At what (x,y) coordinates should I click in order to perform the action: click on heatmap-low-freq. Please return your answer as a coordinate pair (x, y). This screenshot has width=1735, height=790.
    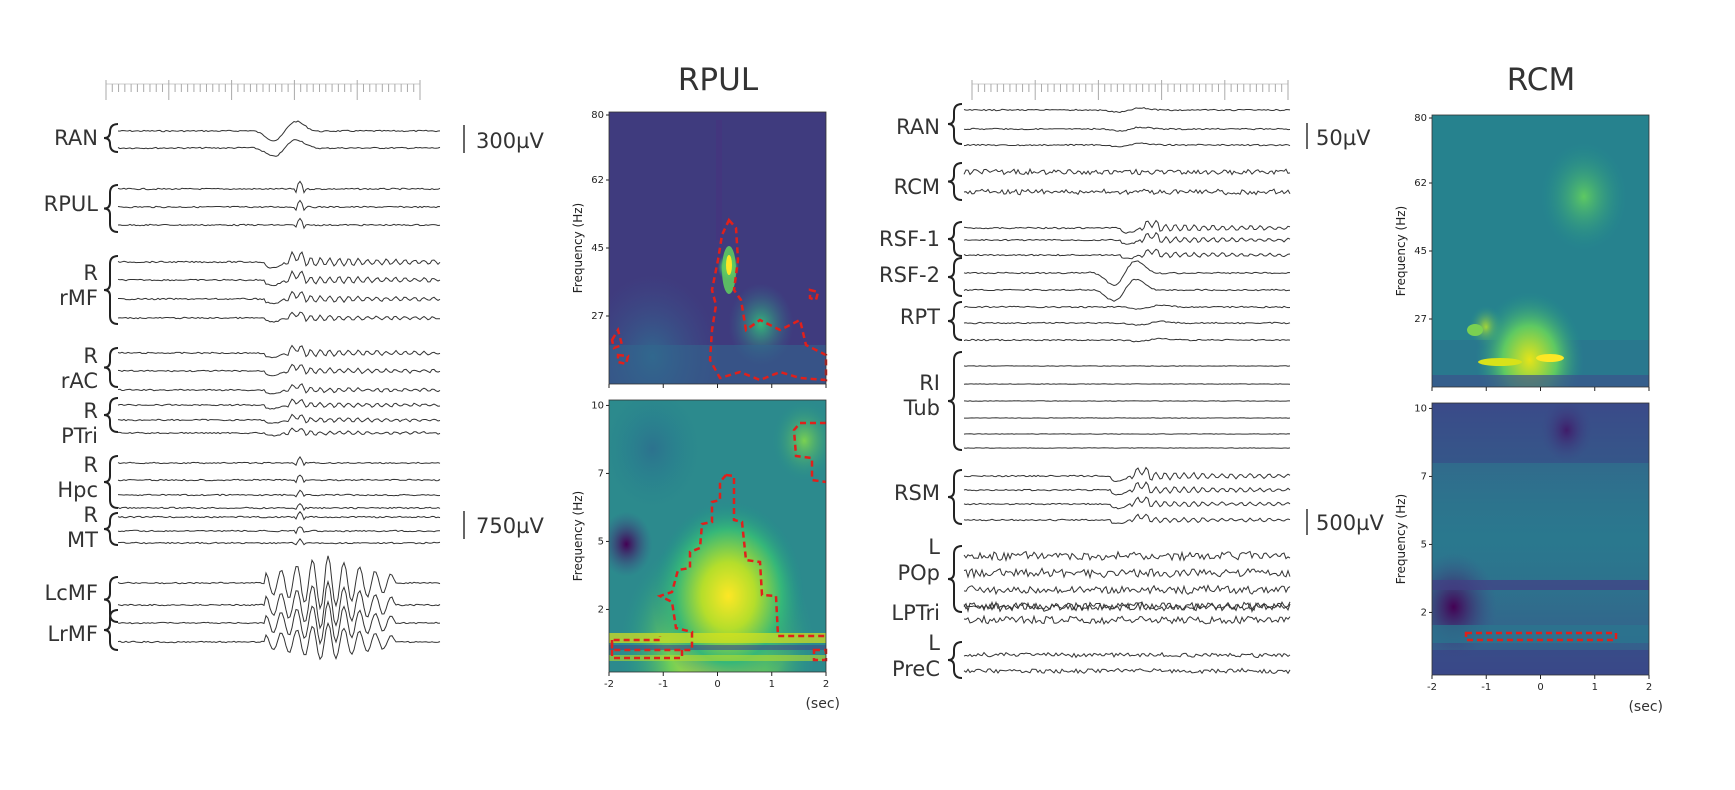
    Looking at the image, I should click on (718, 536).